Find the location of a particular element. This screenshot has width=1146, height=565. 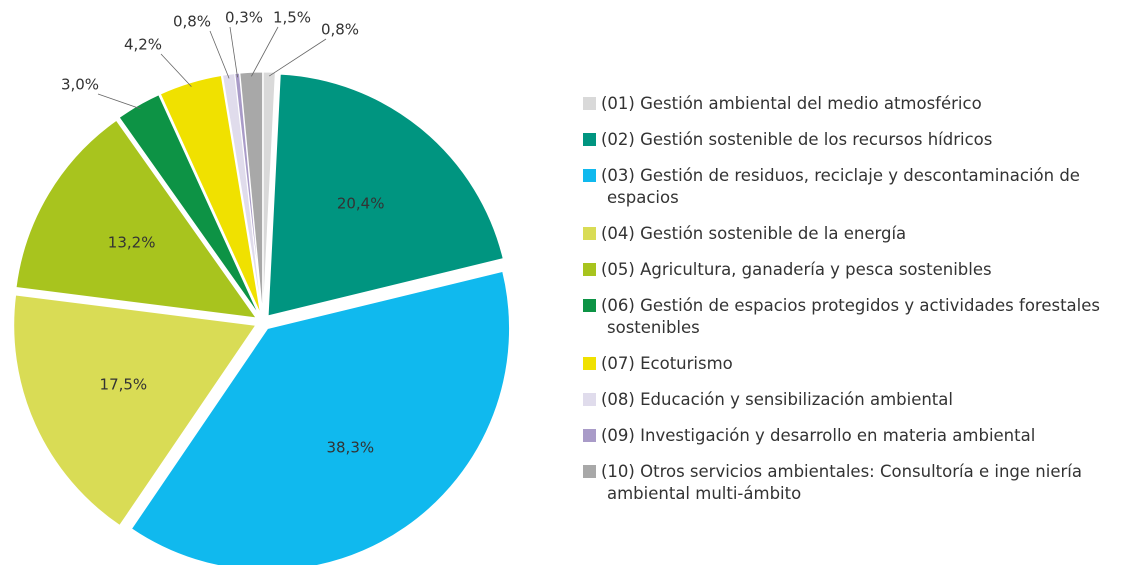

data-label: 1,5% is located at coordinates (292, 18).